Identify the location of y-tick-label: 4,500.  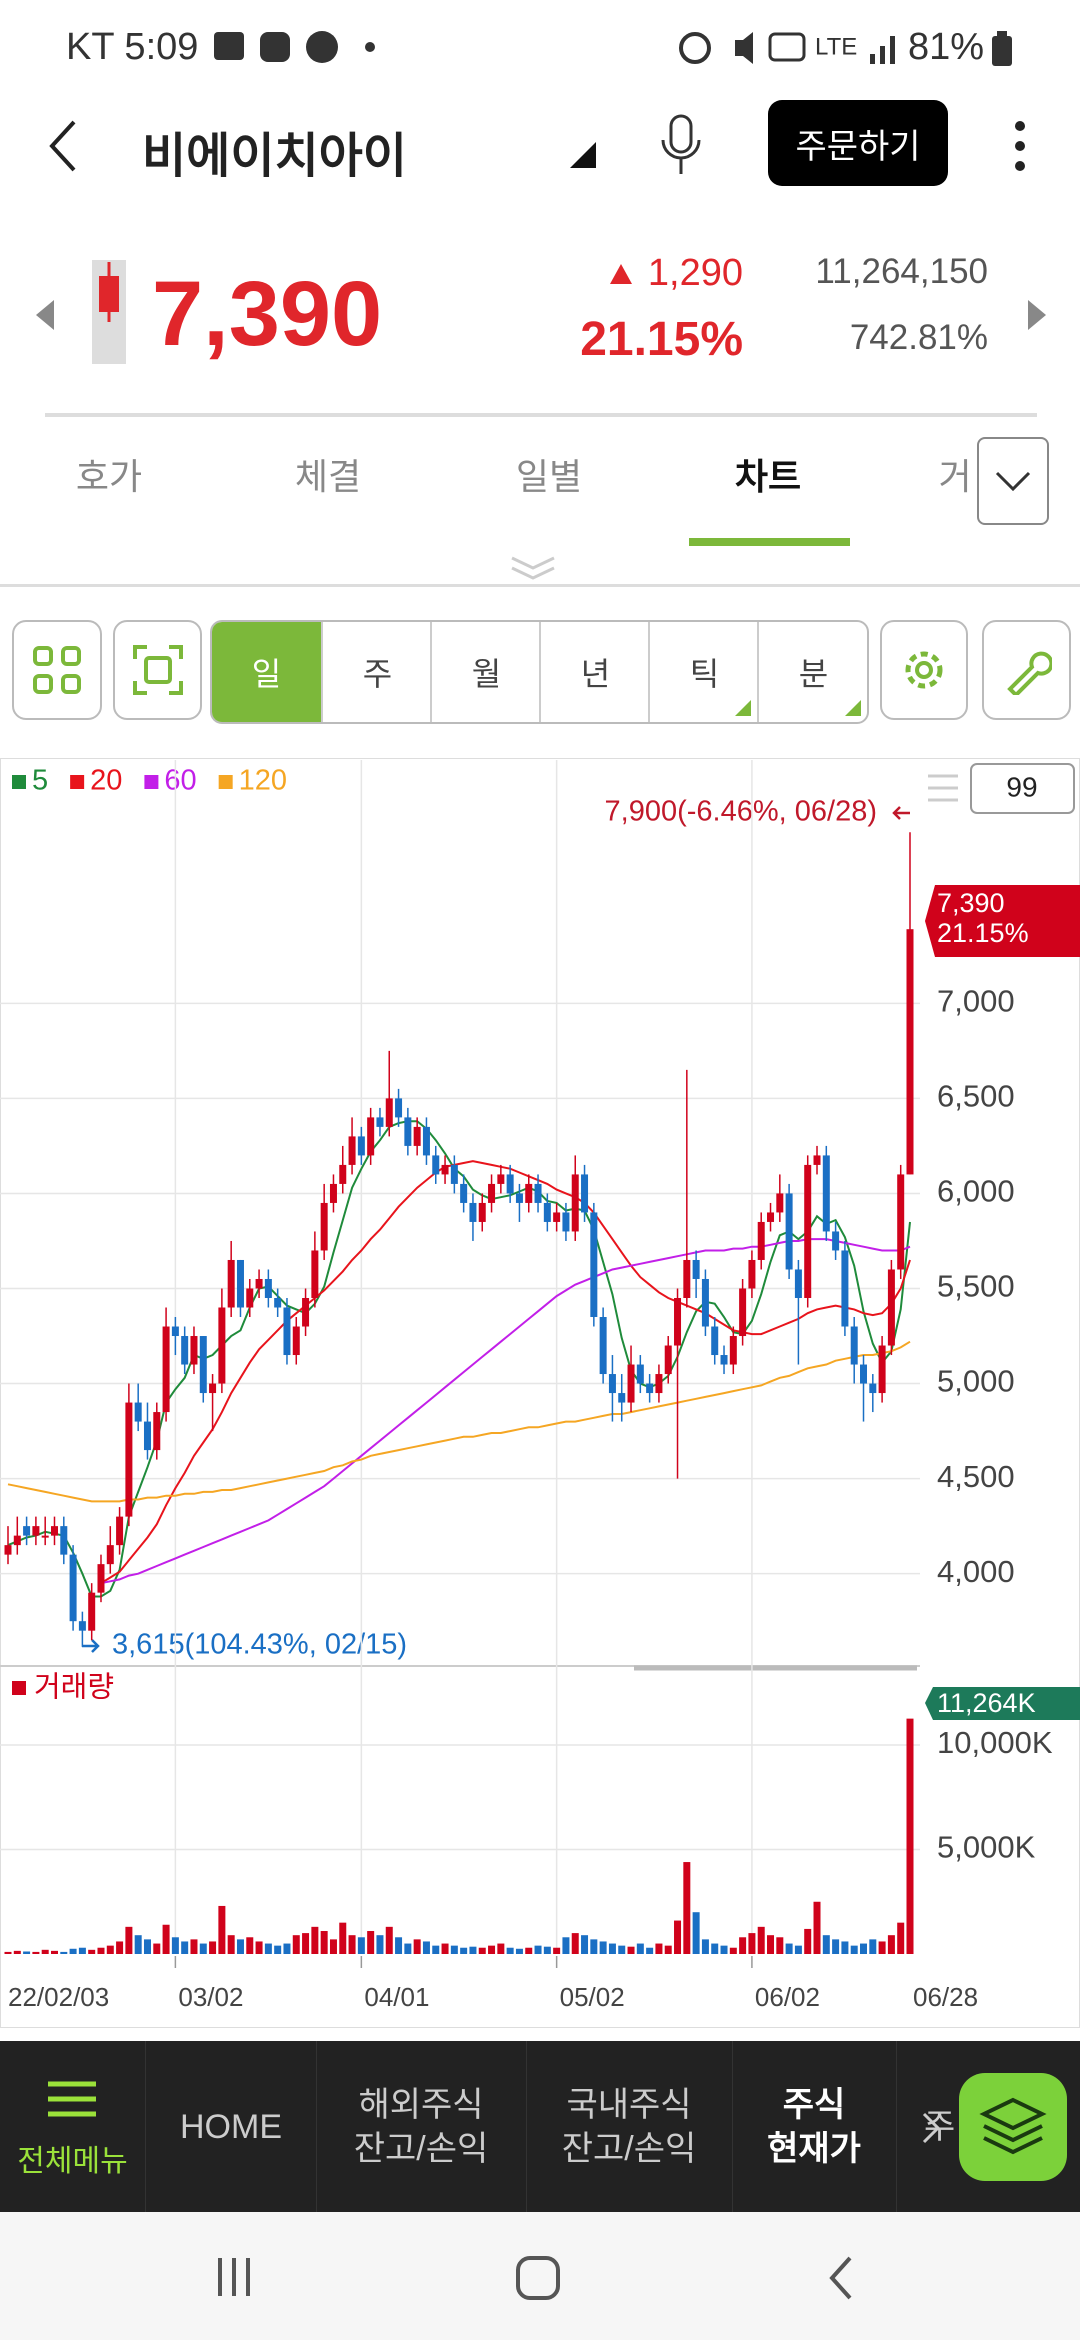
(976, 1476).